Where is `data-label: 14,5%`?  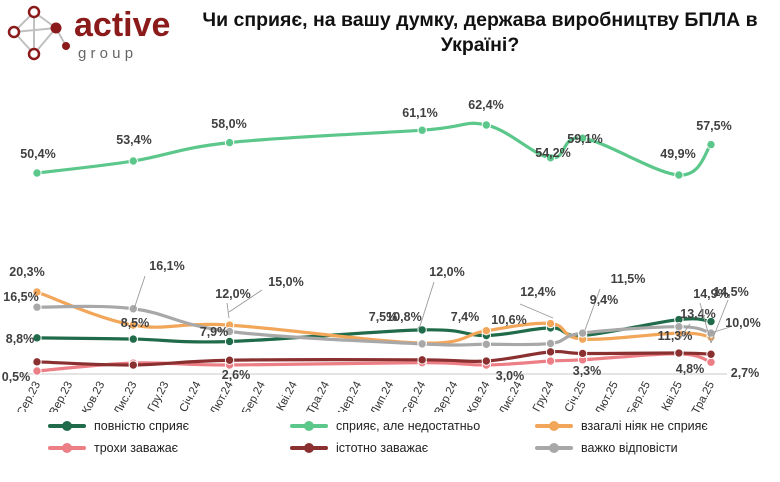 data-label: 14,5% is located at coordinates (730, 292).